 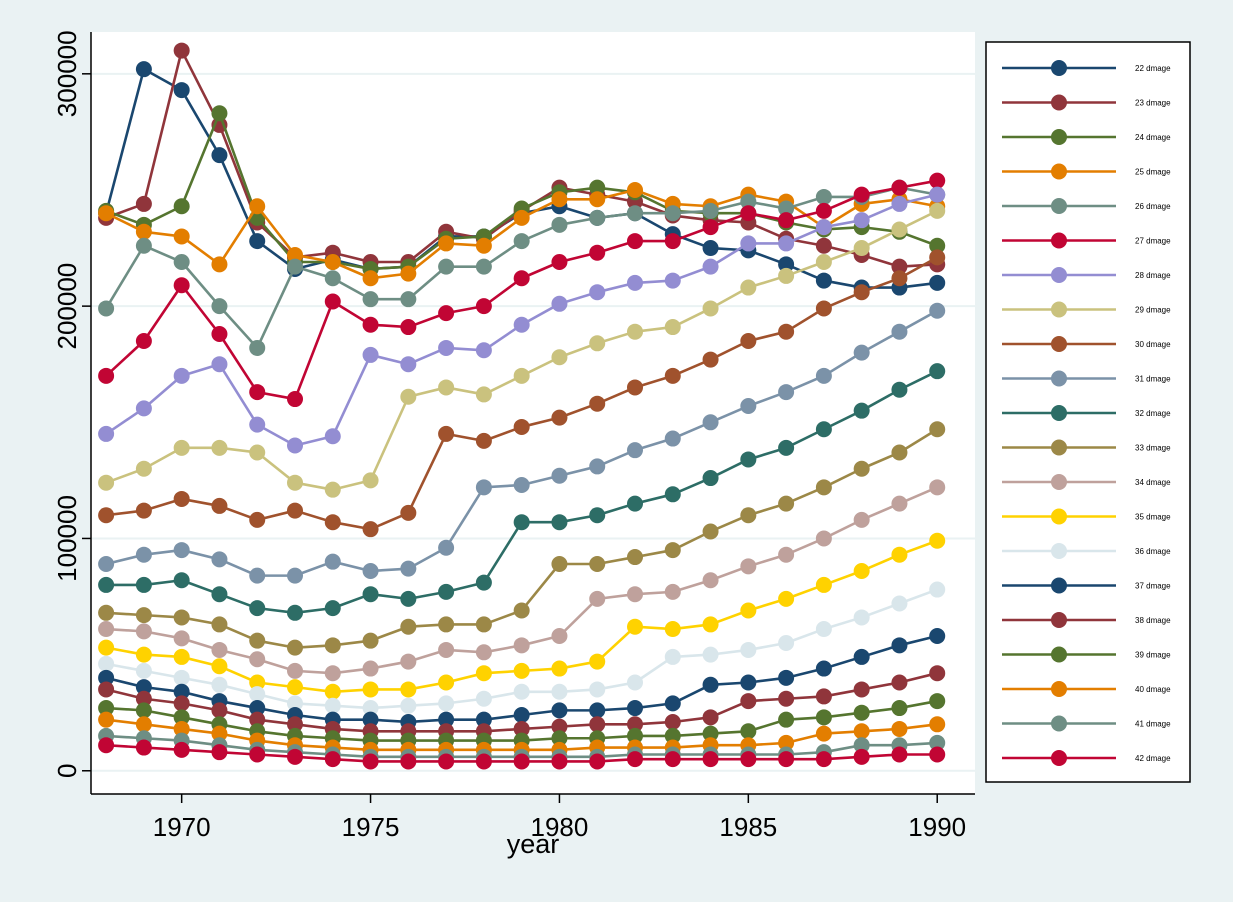 I want to click on legend-item: 22 dmage, so click(x=1086, y=68).